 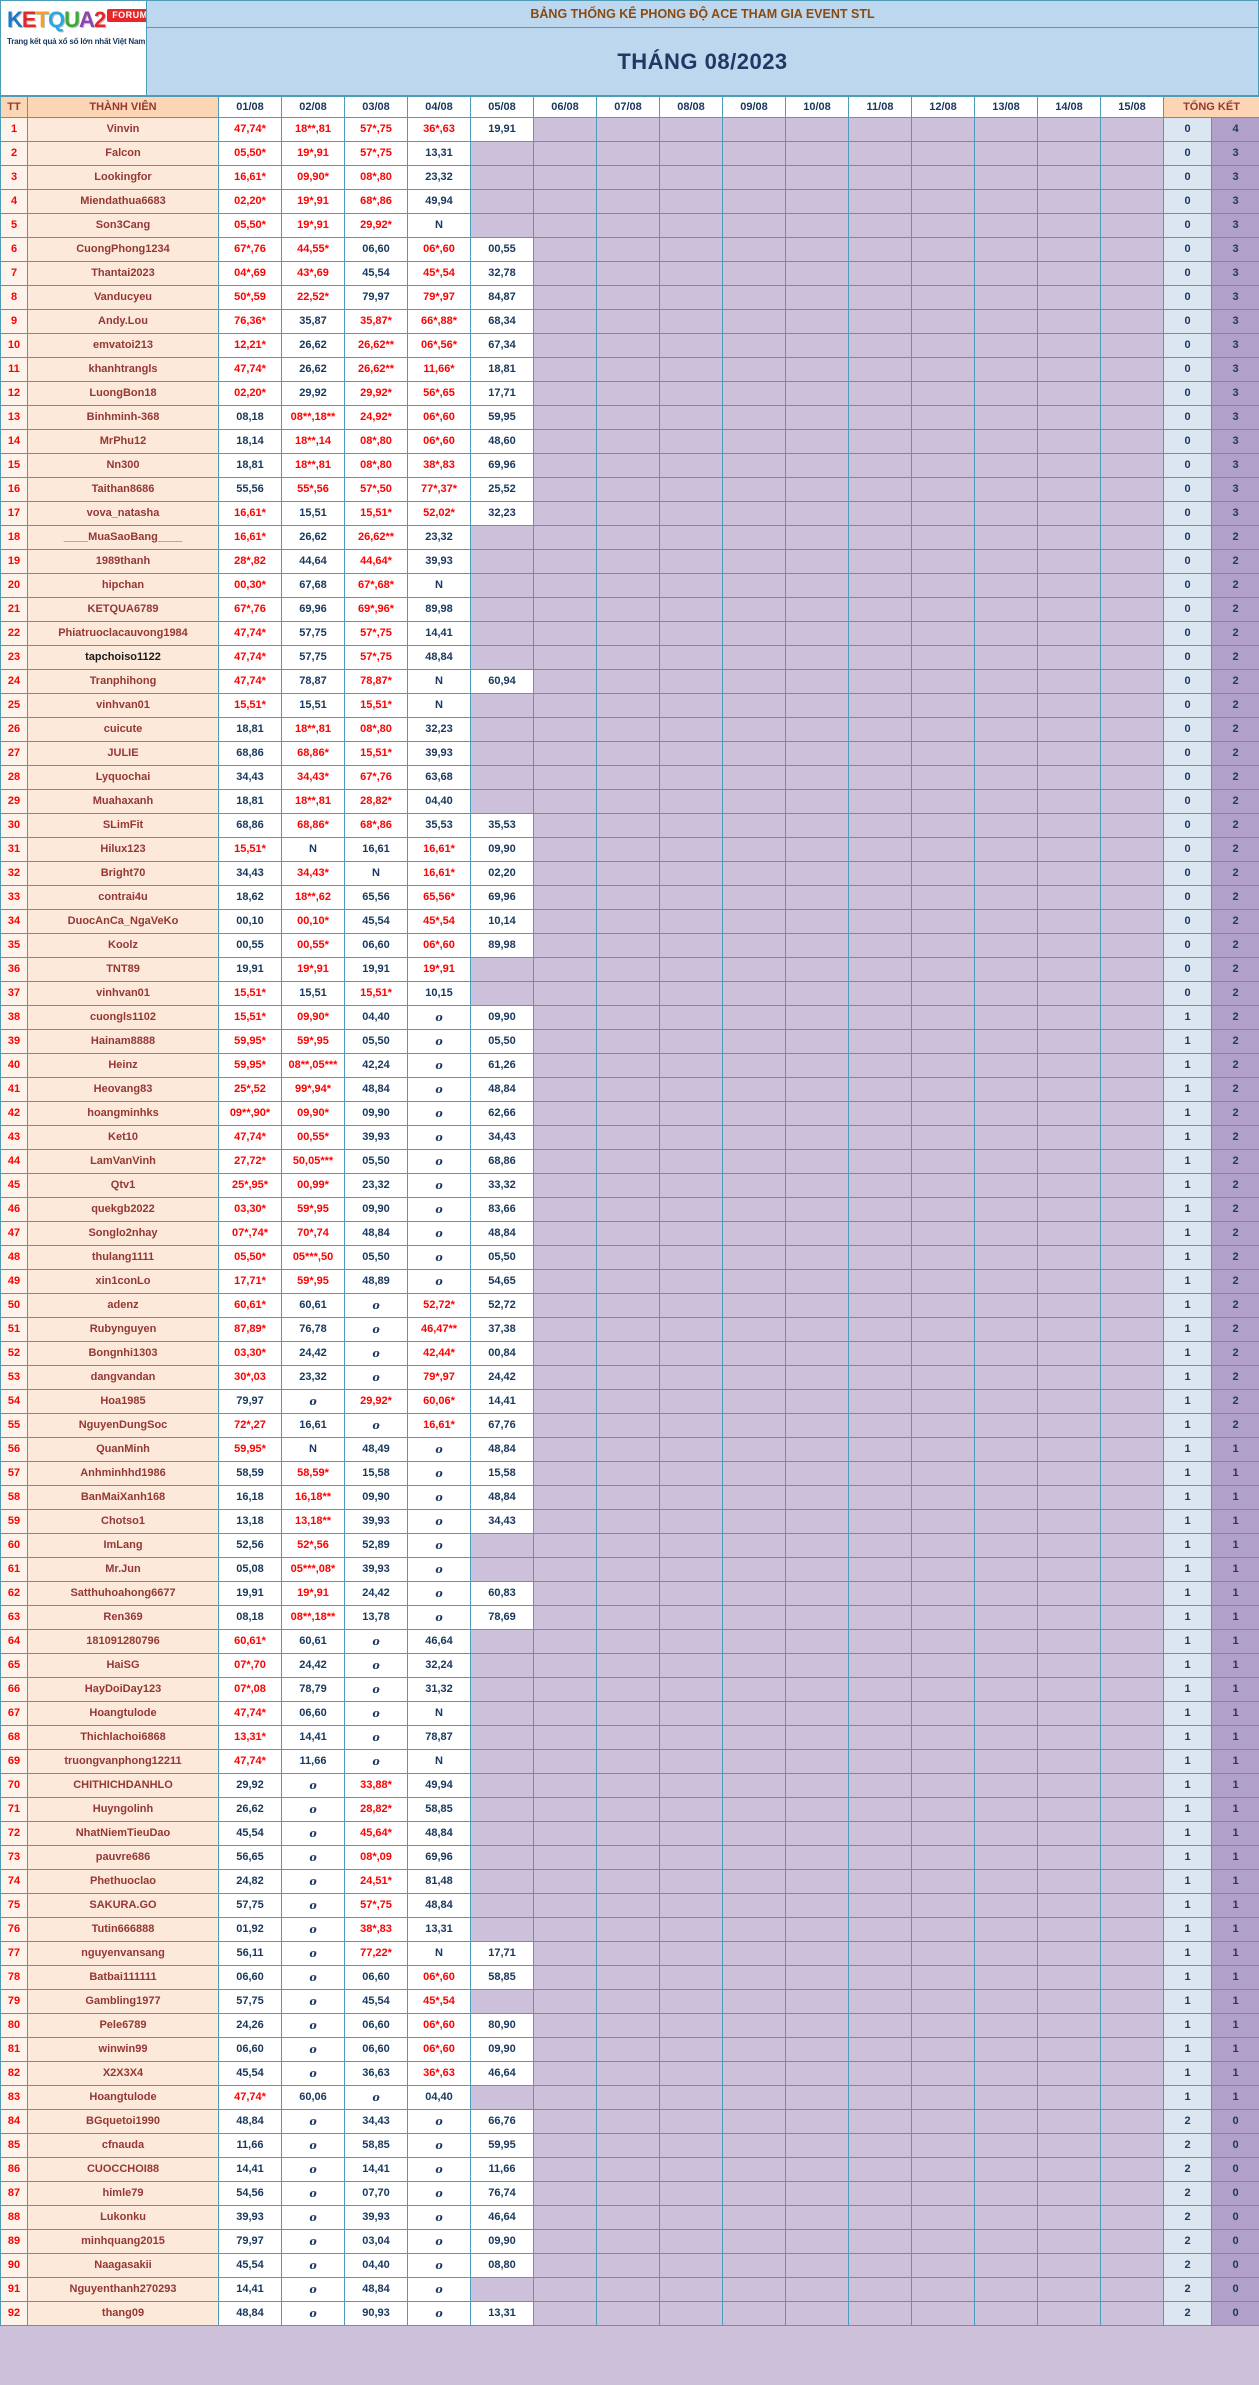 I want to click on day-value-cell: 00,30*, so click(x=250, y=585).